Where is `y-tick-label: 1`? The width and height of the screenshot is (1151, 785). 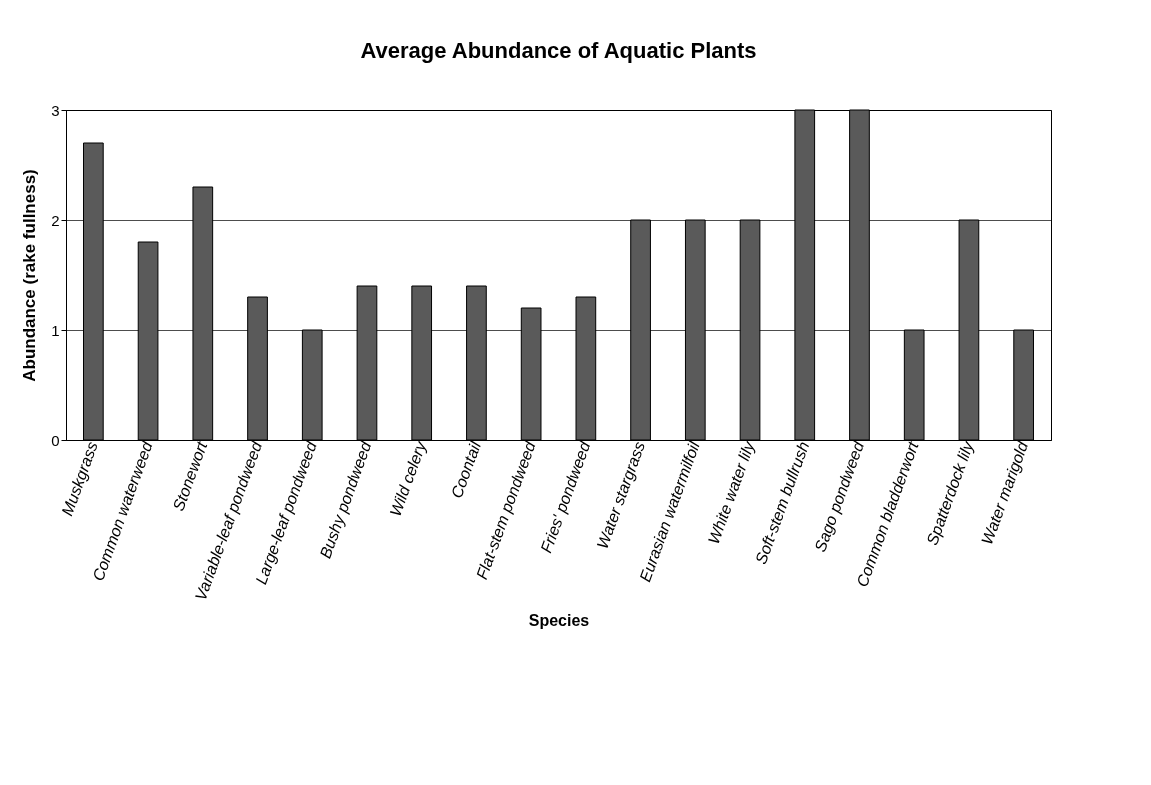 y-tick-label: 1 is located at coordinates (55, 330).